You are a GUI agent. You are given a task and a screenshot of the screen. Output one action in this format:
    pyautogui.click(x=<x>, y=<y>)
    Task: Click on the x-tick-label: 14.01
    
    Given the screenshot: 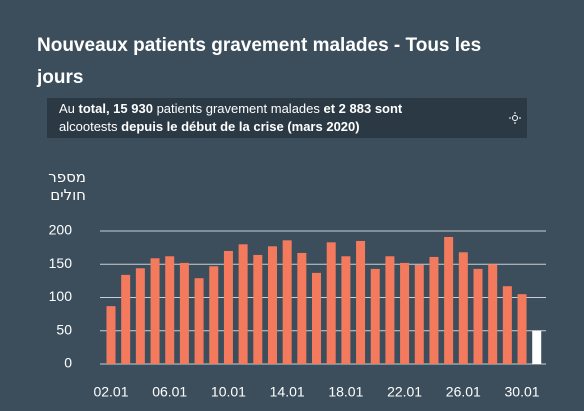 What is the action you would take?
    pyautogui.click(x=287, y=392)
    